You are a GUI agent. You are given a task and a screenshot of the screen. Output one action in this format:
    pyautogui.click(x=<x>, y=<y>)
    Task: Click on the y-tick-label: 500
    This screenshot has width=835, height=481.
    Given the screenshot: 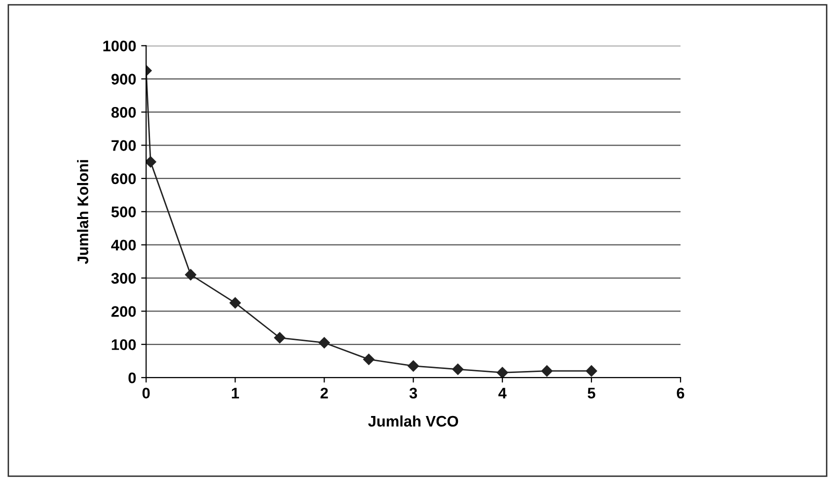 What is the action you would take?
    pyautogui.click(x=123, y=212)
    